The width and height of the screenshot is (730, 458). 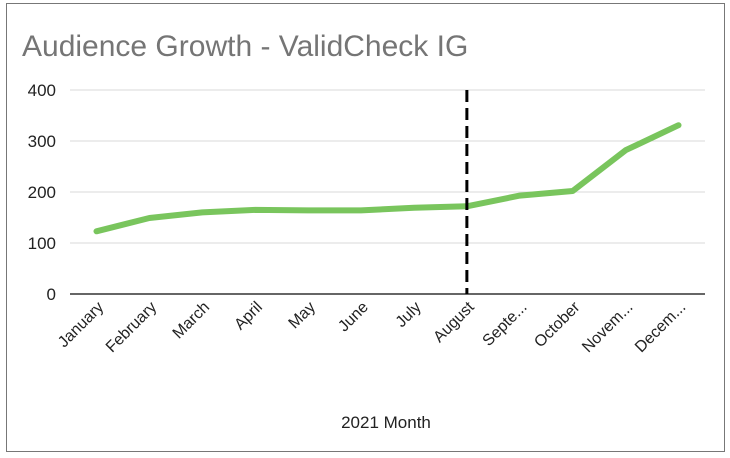 I want to click on y-axis-ticks: 0 100 200 300 400, so click(x=42, y=192).